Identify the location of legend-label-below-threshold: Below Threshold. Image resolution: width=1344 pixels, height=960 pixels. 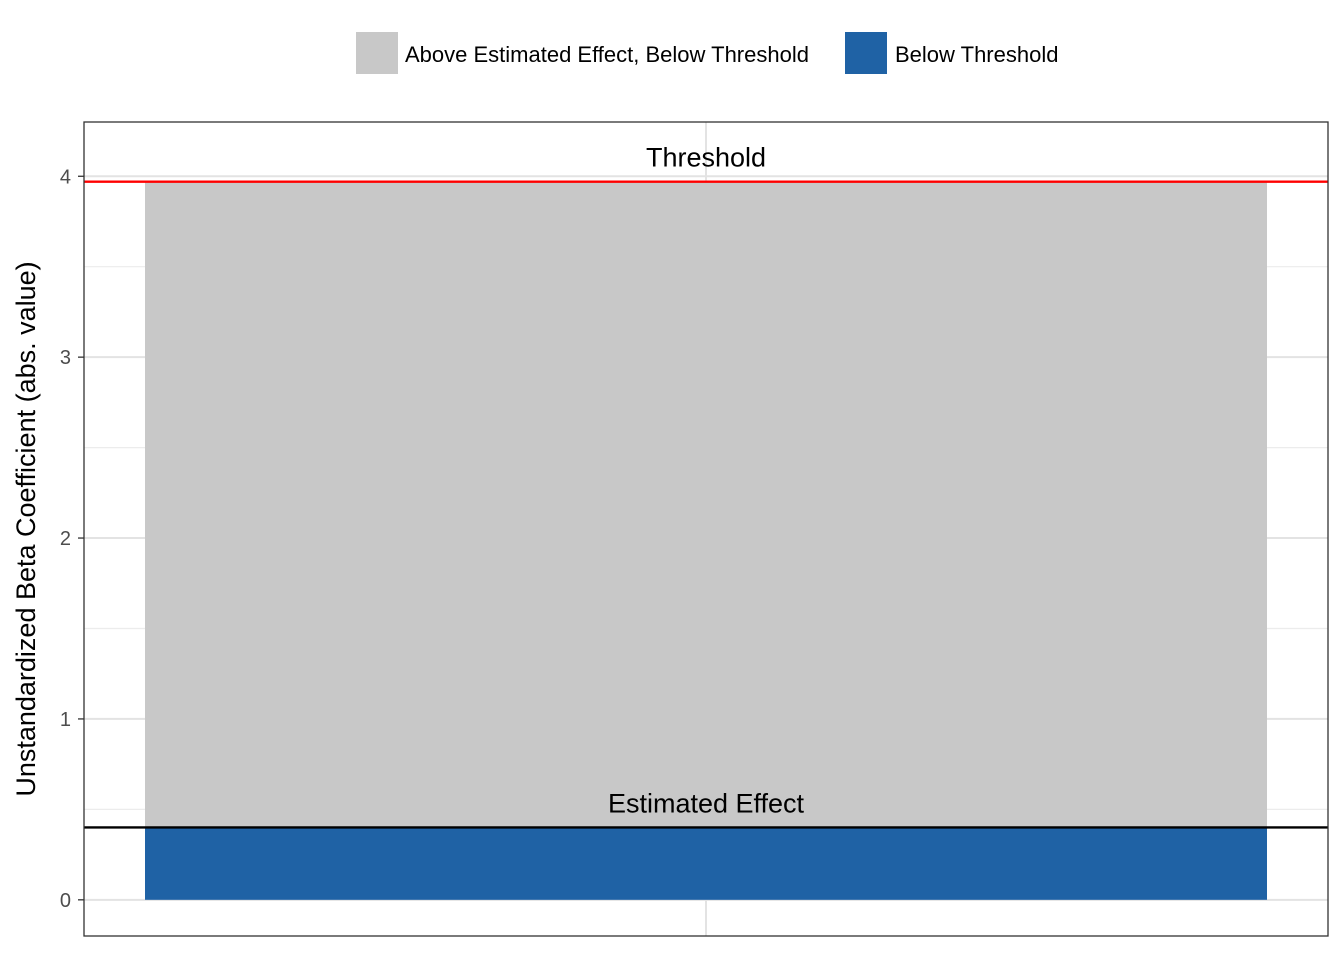
(976, 54).